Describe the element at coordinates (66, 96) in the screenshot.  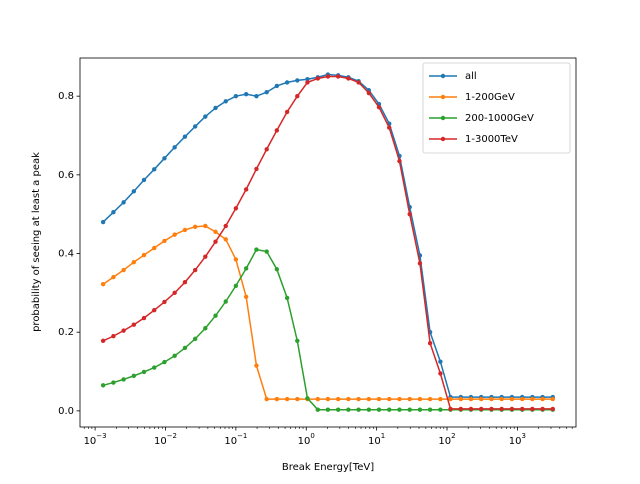
I see `y-tick-label: 0.8` at that location.